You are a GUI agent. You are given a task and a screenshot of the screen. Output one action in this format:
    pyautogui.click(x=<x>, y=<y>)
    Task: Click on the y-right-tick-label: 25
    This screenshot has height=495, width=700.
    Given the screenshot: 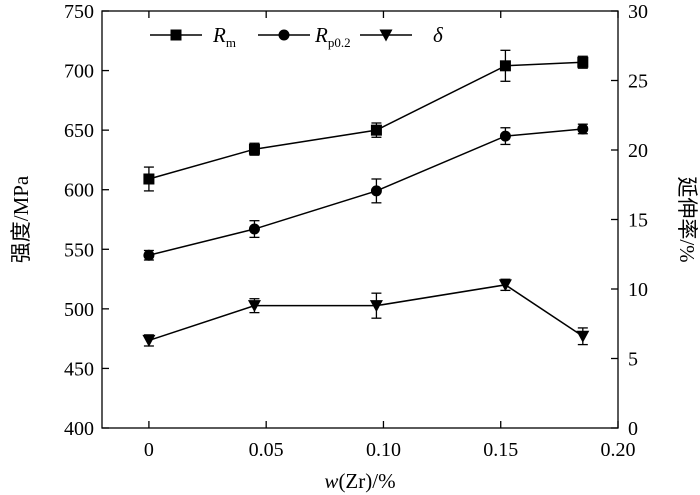 What is the action you would take?
    pyautogui.click(x=638, y=82)
    